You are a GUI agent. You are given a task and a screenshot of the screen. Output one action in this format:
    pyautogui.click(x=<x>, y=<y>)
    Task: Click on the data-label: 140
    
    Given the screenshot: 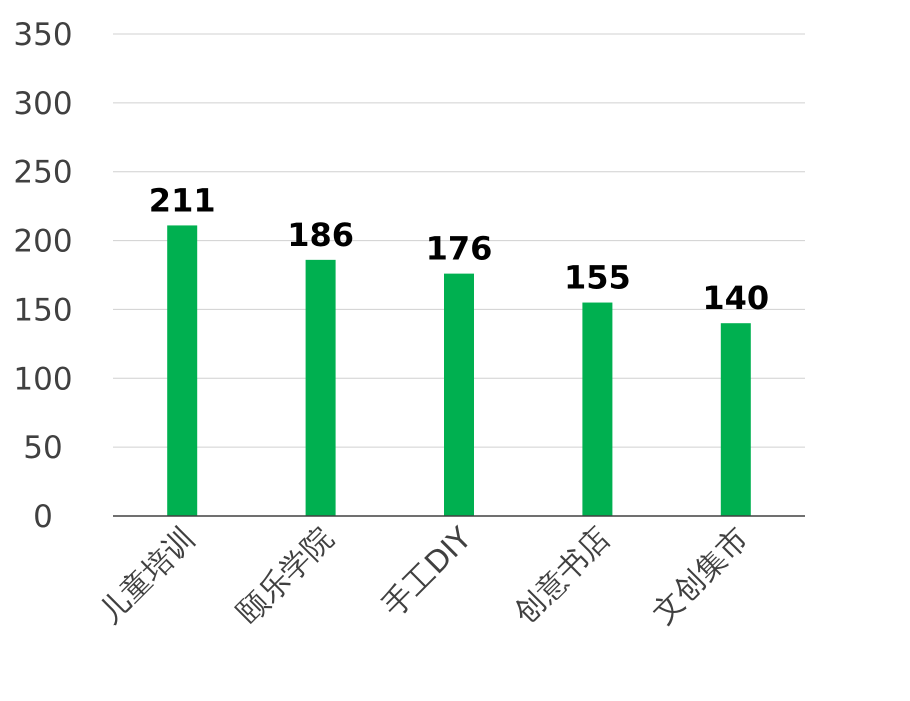 What is the action you would take?
    pyautogui.click(x=736, y=298)
    